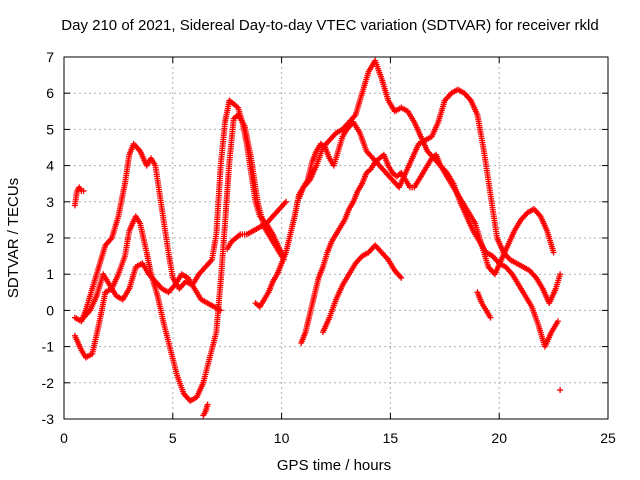  I want to click on y-tick-label: -3, so click(48, 419).